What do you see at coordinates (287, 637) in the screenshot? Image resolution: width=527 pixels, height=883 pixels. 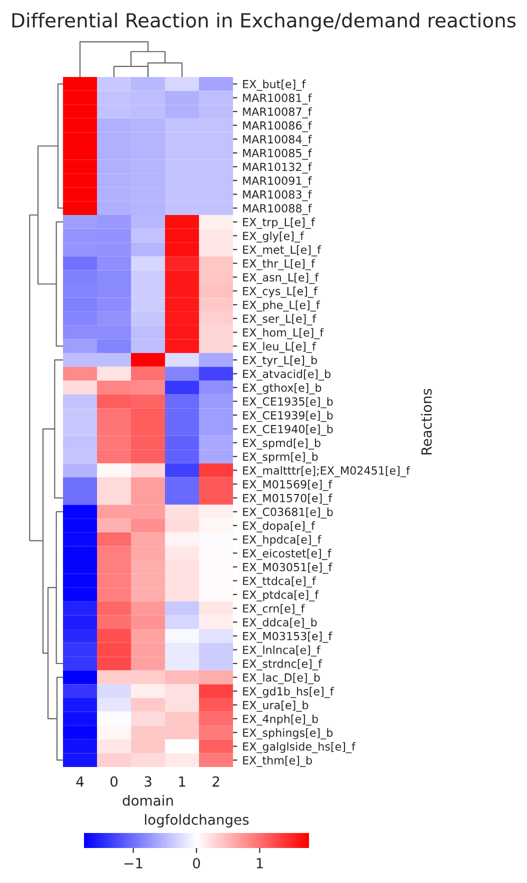 I see `y-tick-label: EX_M03153[e]_f` at bounding box center [287, 637].